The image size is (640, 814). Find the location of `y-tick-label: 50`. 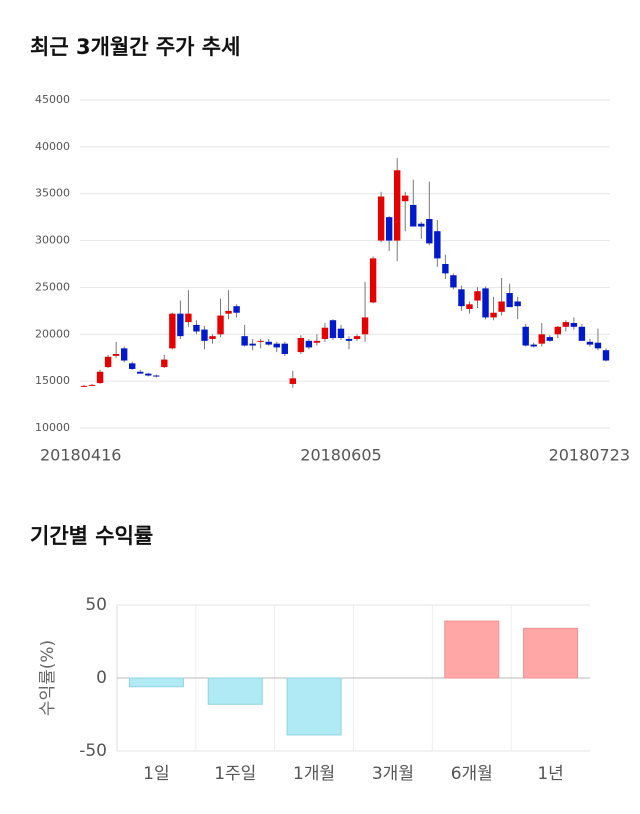

y-tick-label: 50 is located at coordinates (96, 605).